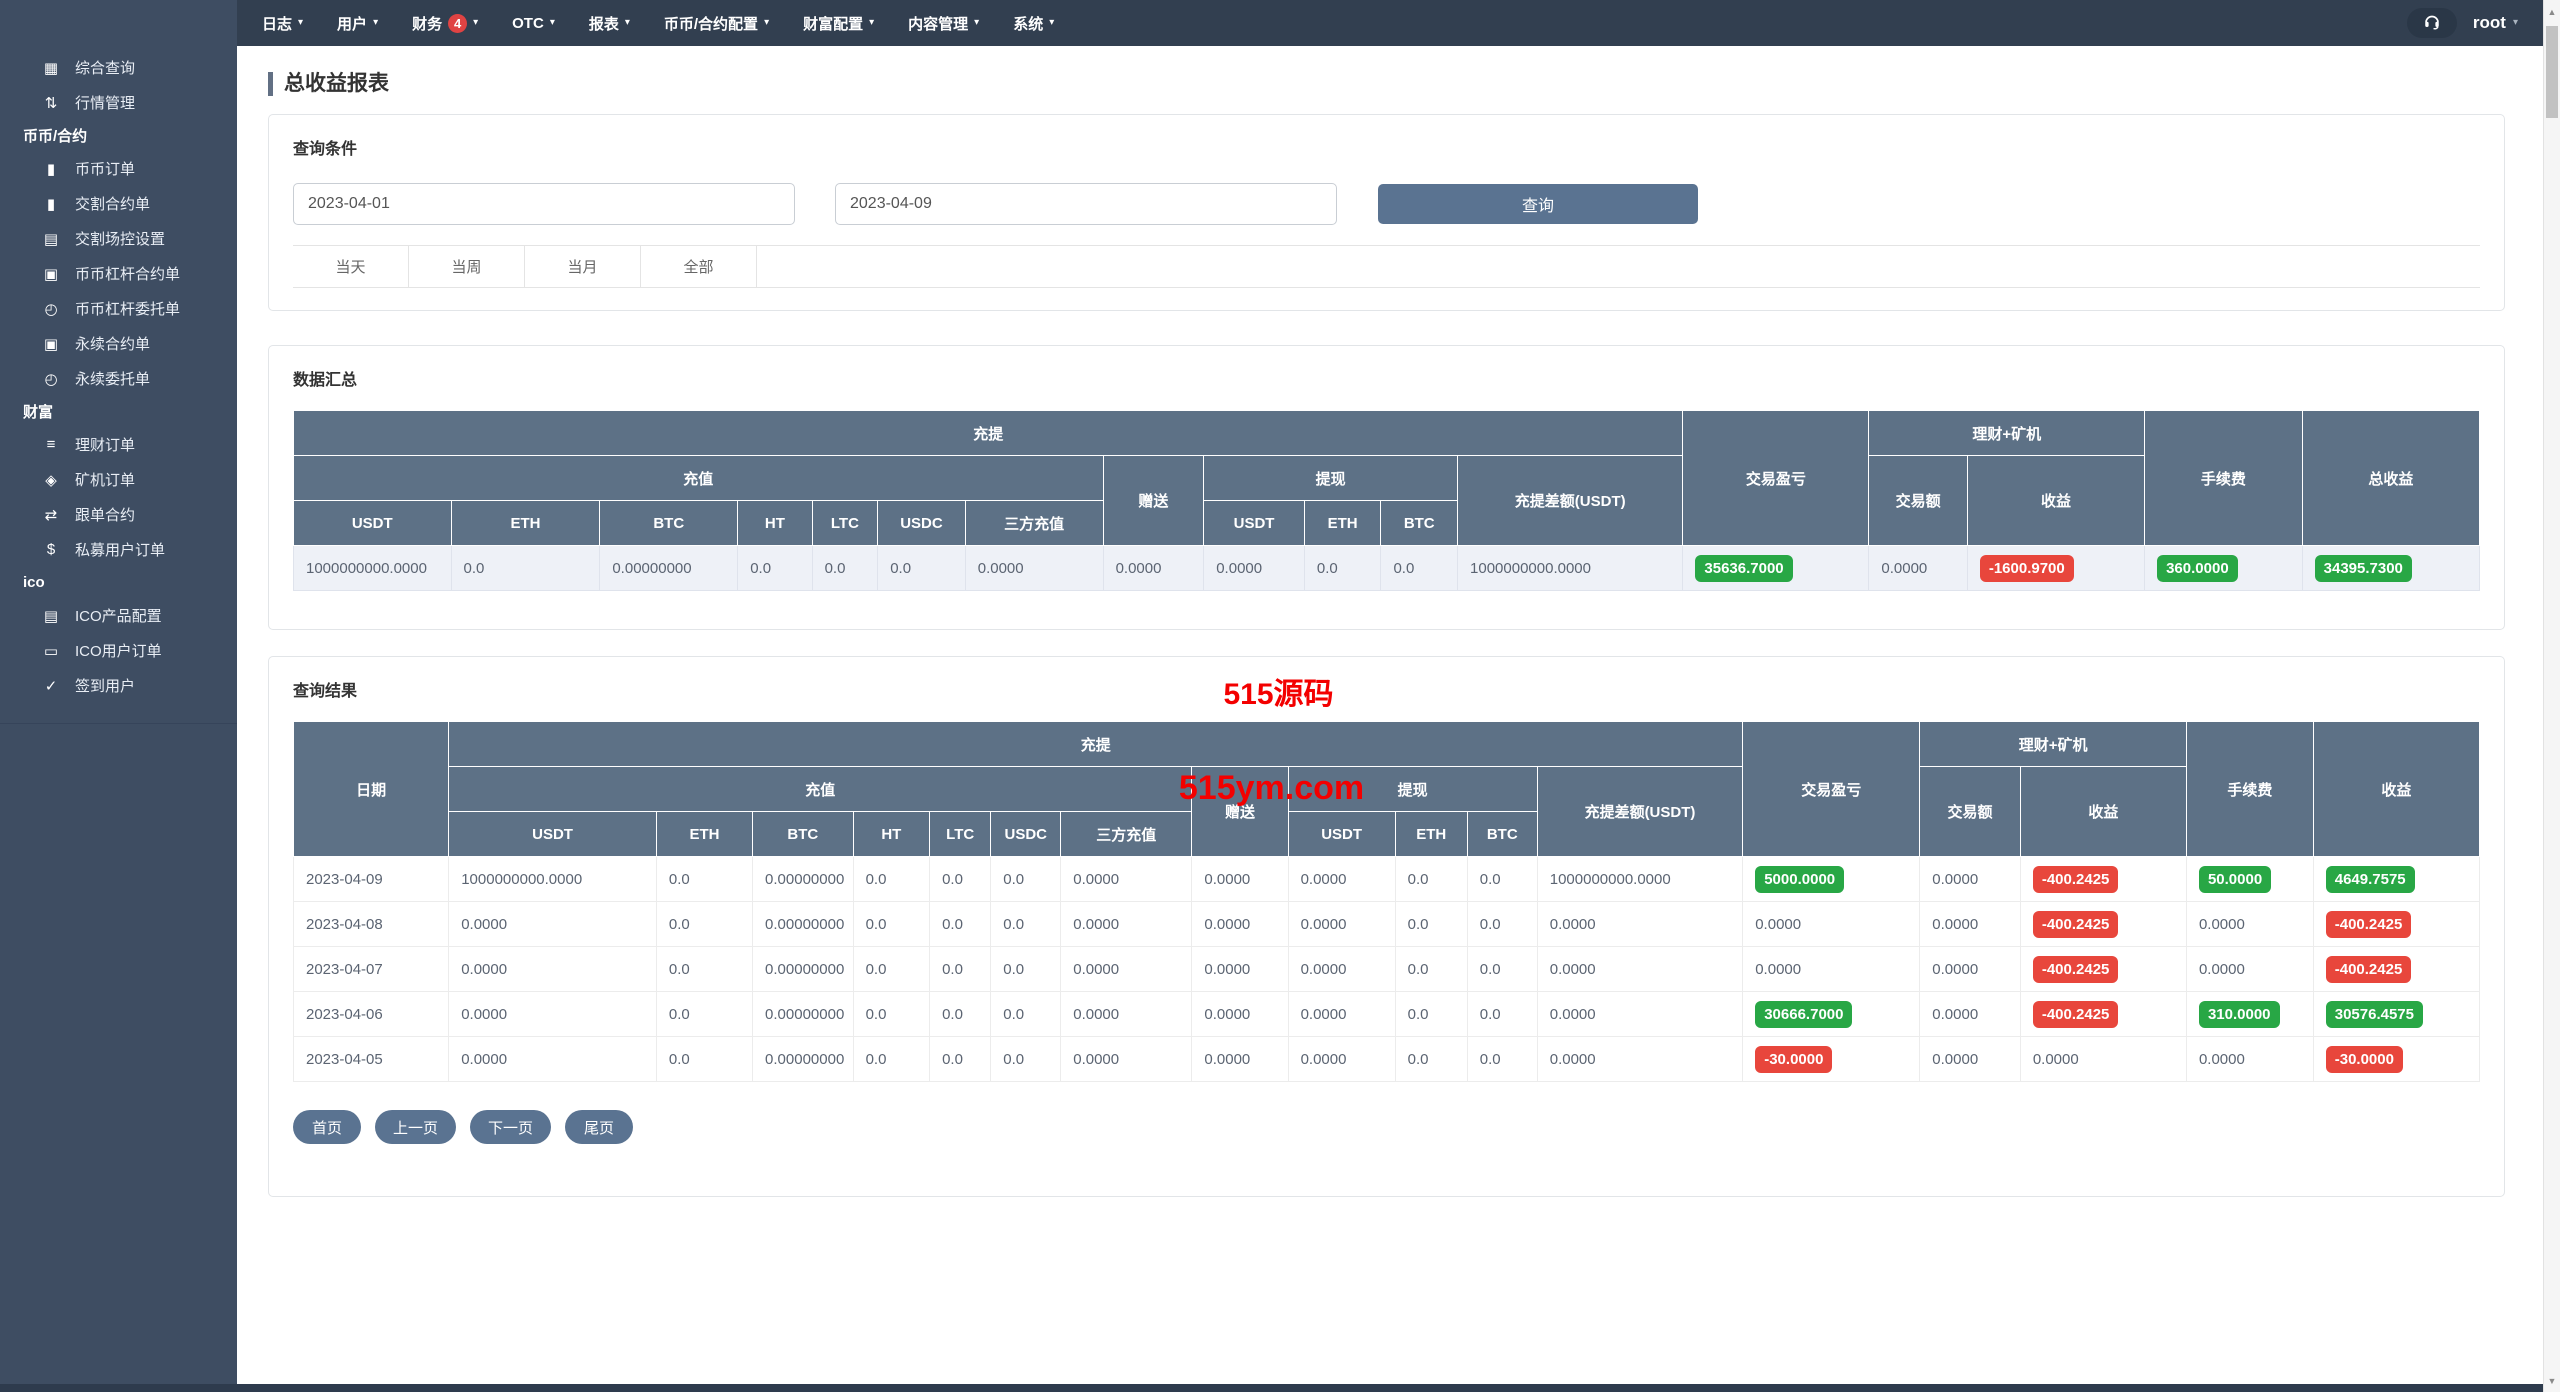 The width and height of the screenshot is (2560, 1392). What do you see at coordinates (1331, 478) in the screenshot?
I see `header-cell: 提现` at bounding box center [1331, 478].